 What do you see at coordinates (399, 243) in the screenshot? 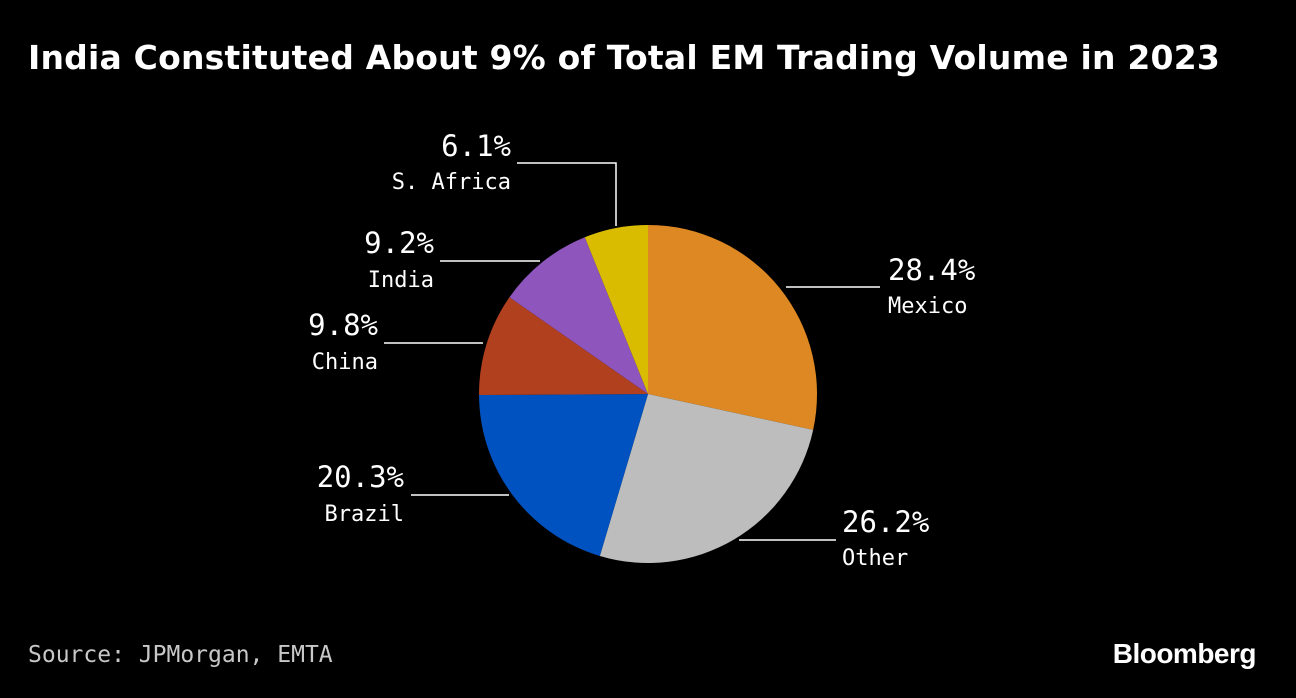
I see `data-label-india: 9.2%` at bounding box center [399, 243].